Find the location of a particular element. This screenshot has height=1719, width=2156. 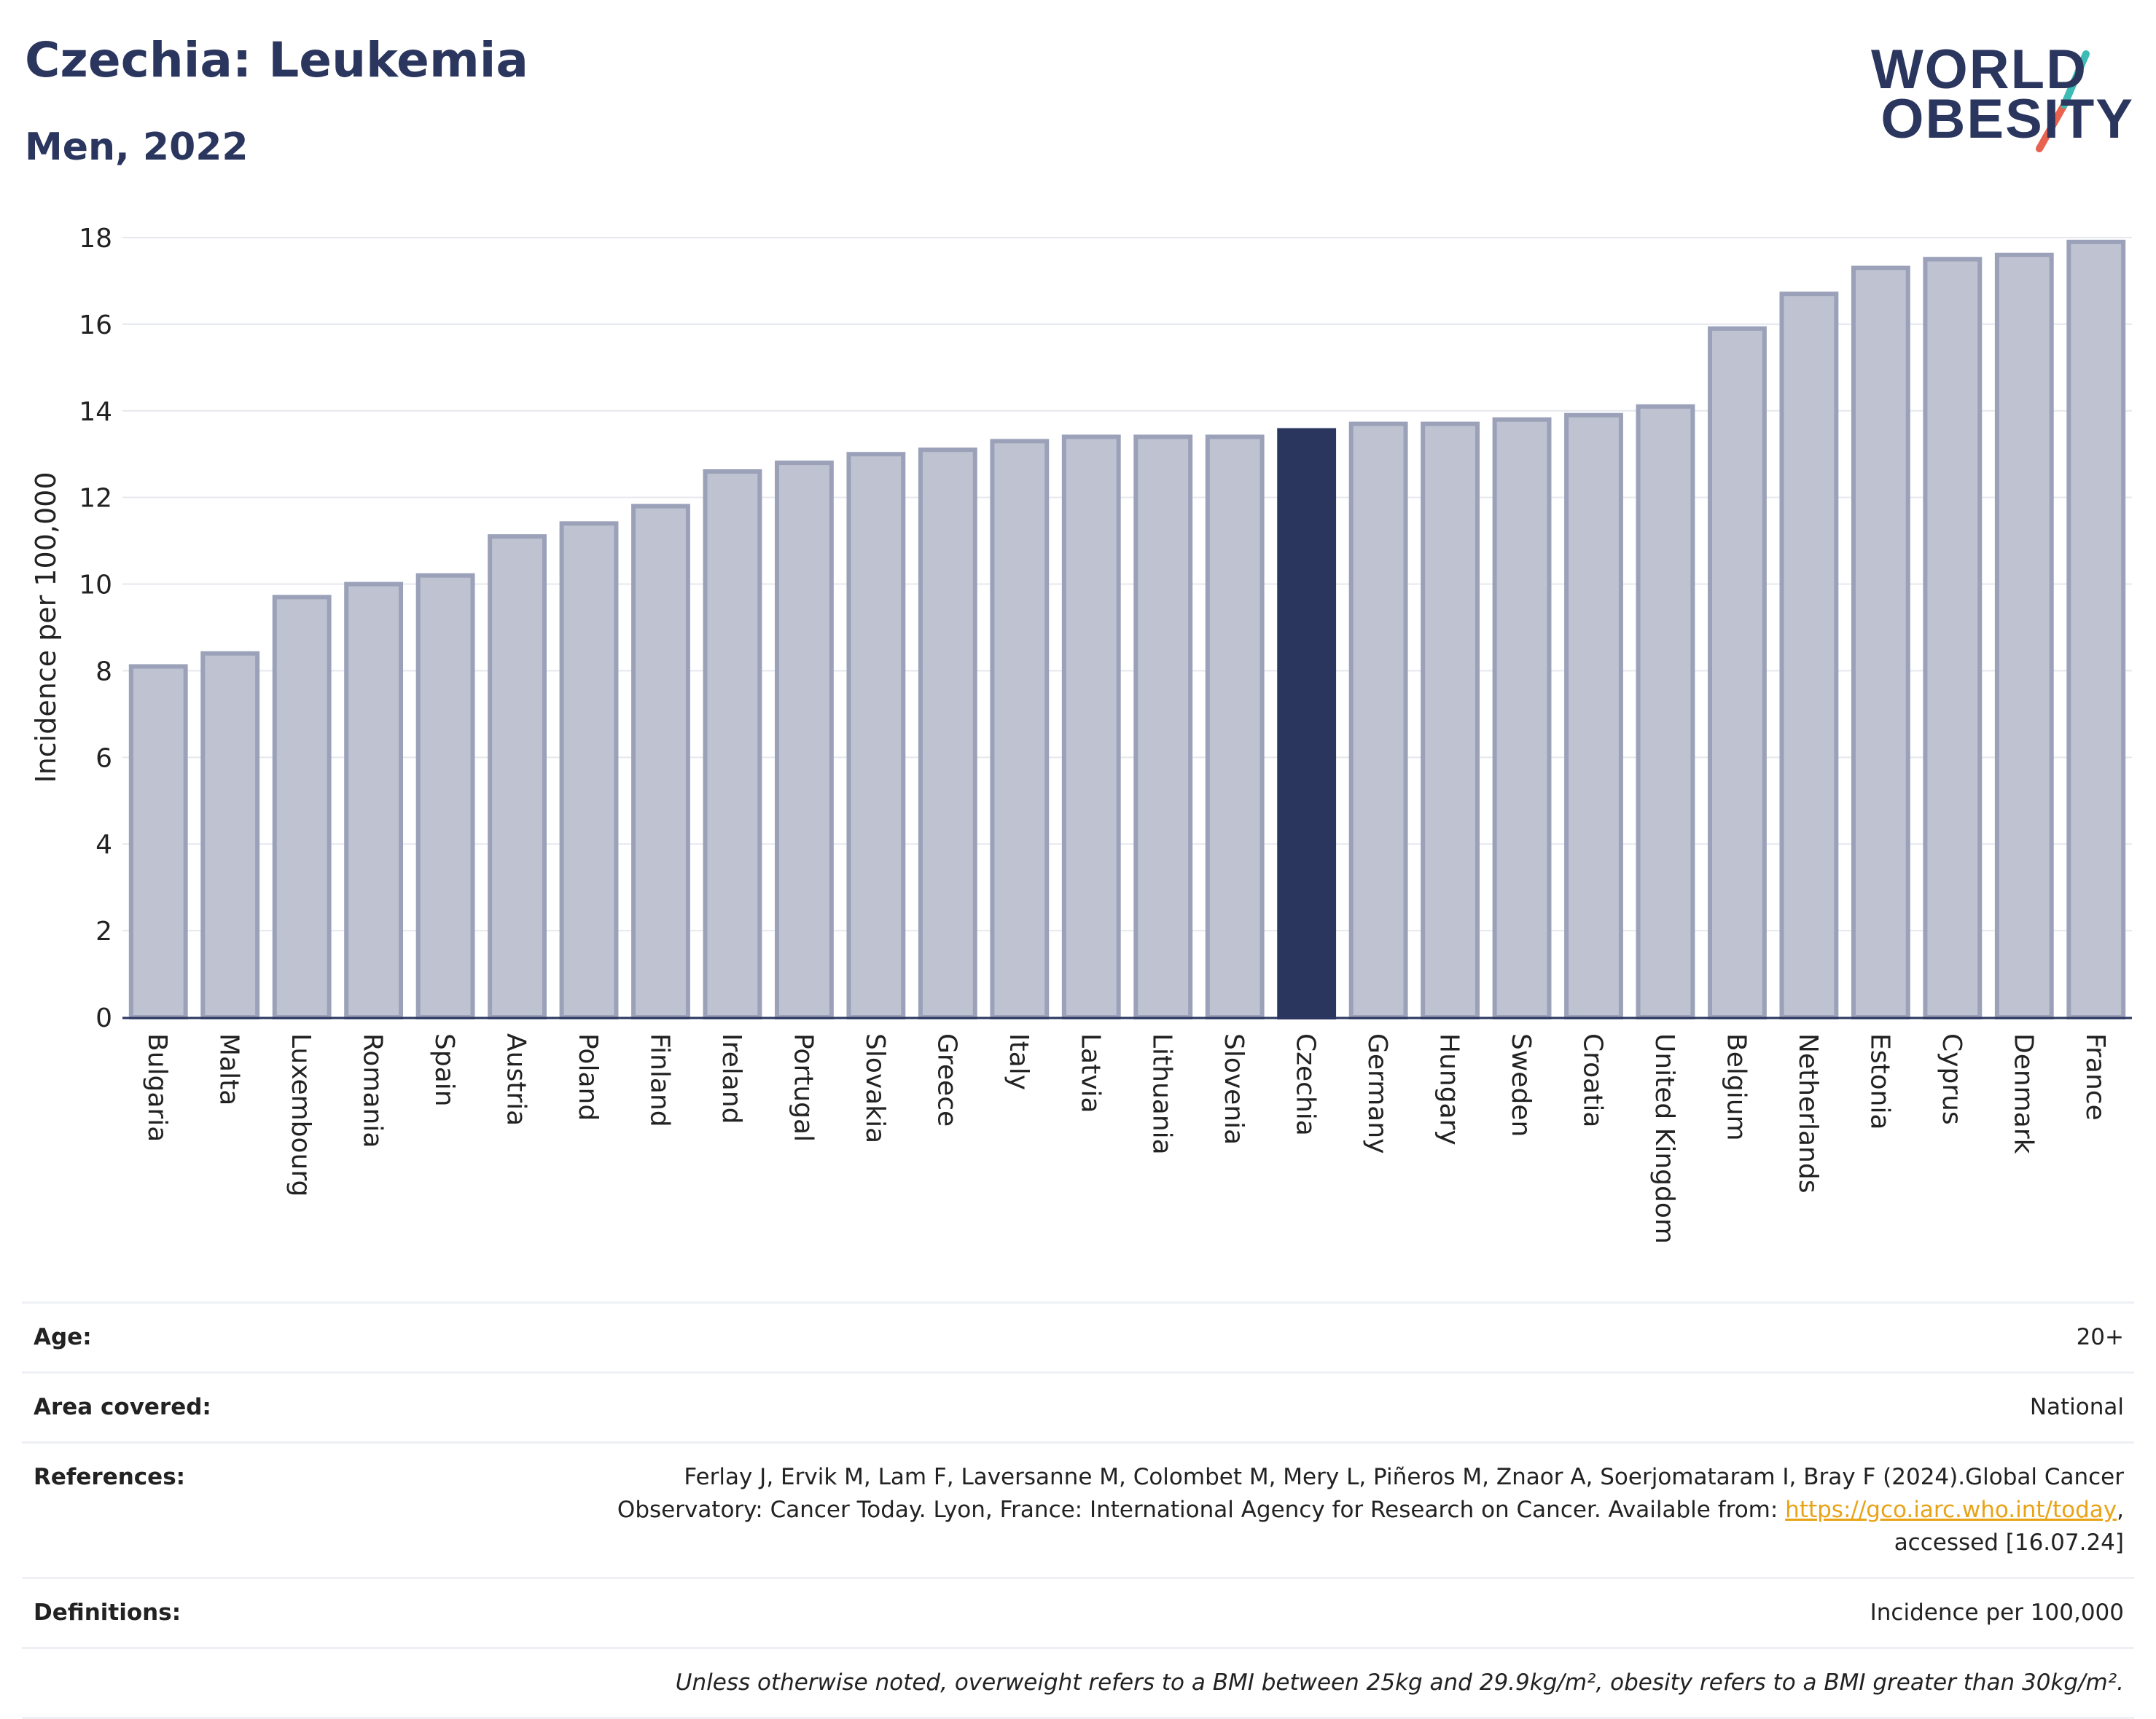

x-tick-label: Austria is located at coordinates (516, 1079).